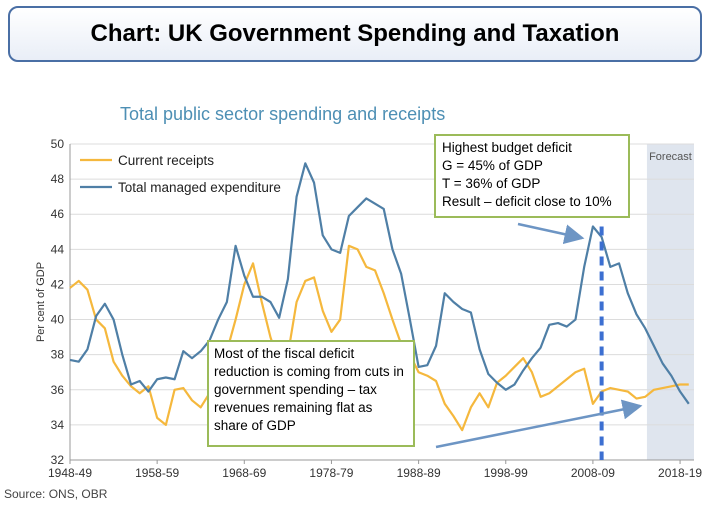  What do you see at coordinates (551, 233) in the screenshot?
I see `deficit-arrow` at bounding box center [551, 233].